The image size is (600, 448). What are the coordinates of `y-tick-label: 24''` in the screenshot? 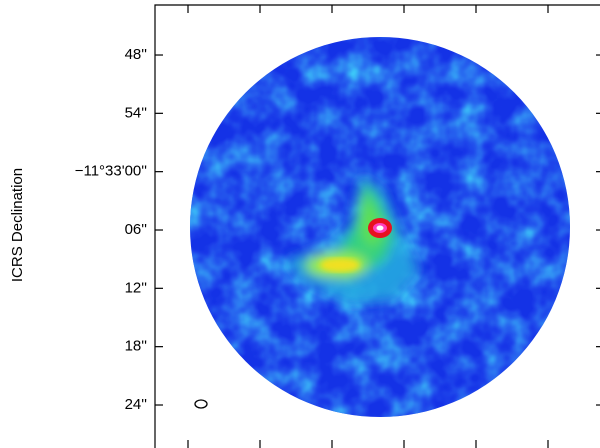 It's located at (136, 404).